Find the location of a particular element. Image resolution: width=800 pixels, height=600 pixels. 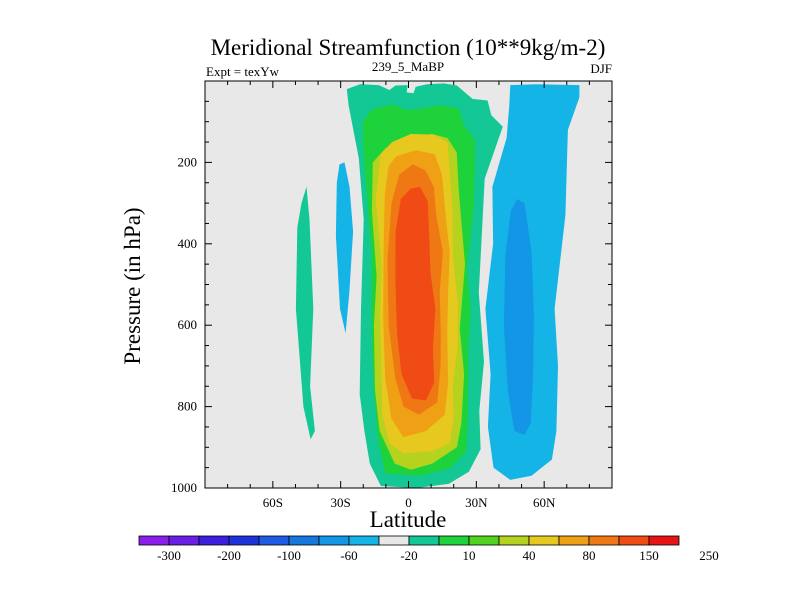

colorbar-label: -100 is located at coordinates (289, 555).